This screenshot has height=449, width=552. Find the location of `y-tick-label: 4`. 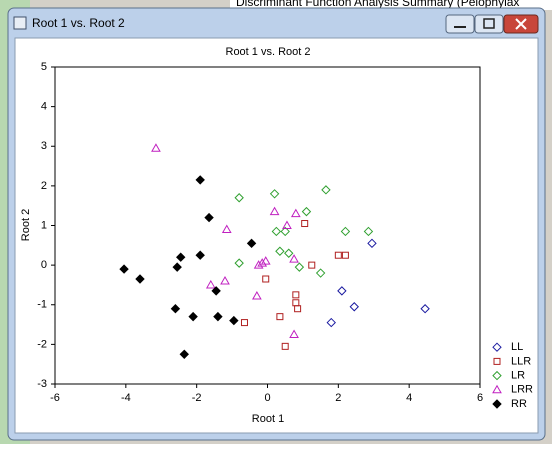

y-tick-label: 4 is located at coordinates (44, 107).